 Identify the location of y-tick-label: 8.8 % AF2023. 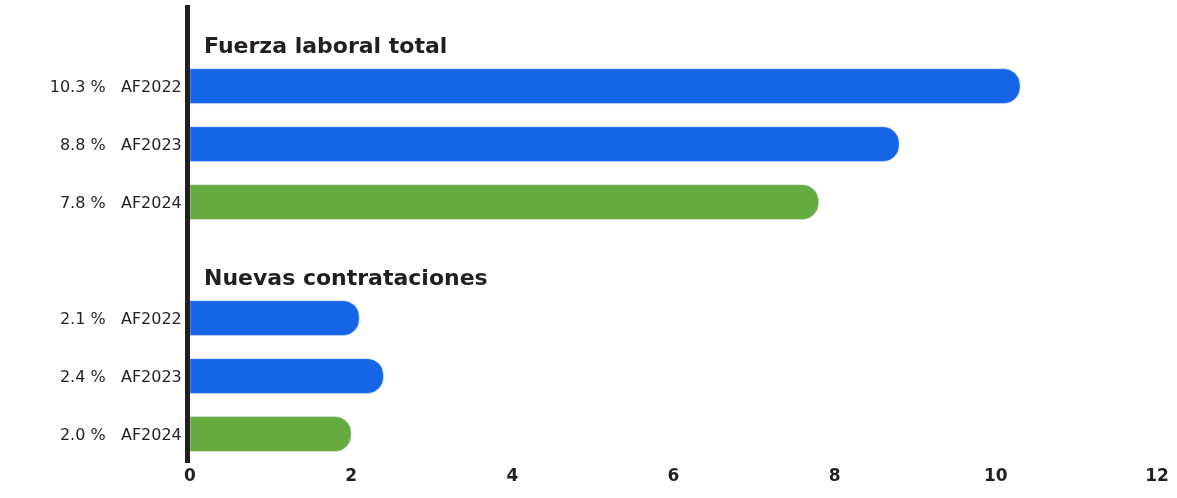
(120, 144).